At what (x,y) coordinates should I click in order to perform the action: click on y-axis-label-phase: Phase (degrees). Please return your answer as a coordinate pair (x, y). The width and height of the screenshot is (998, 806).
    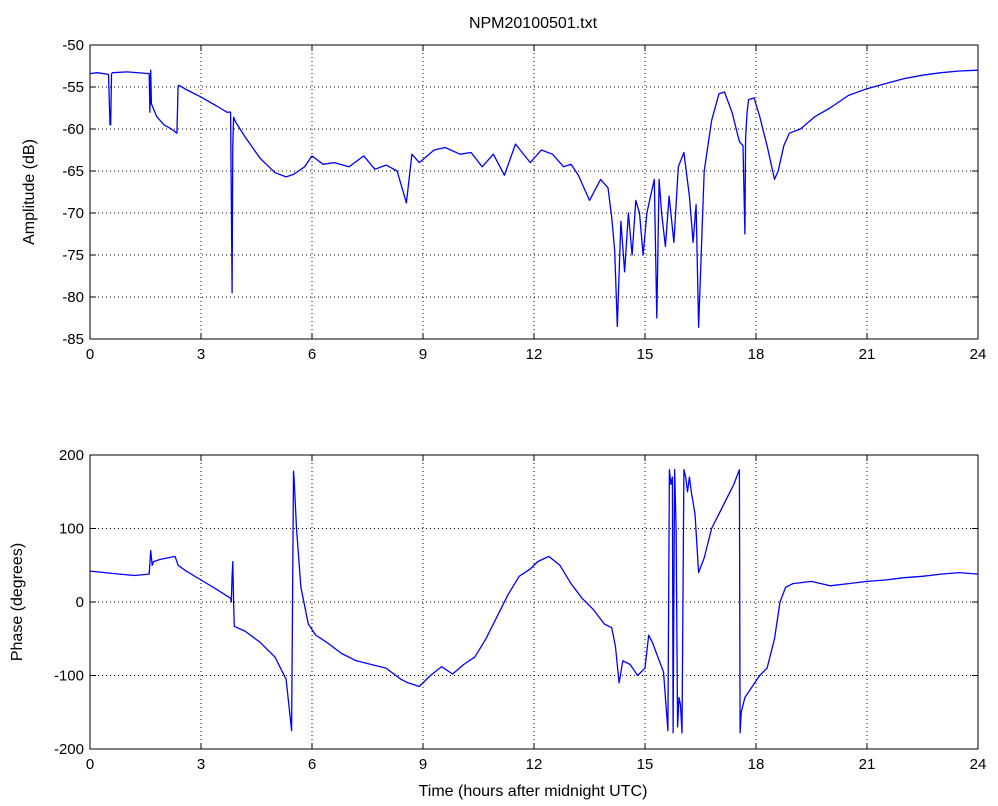
    Looking at the image, I should click on (17, 602).